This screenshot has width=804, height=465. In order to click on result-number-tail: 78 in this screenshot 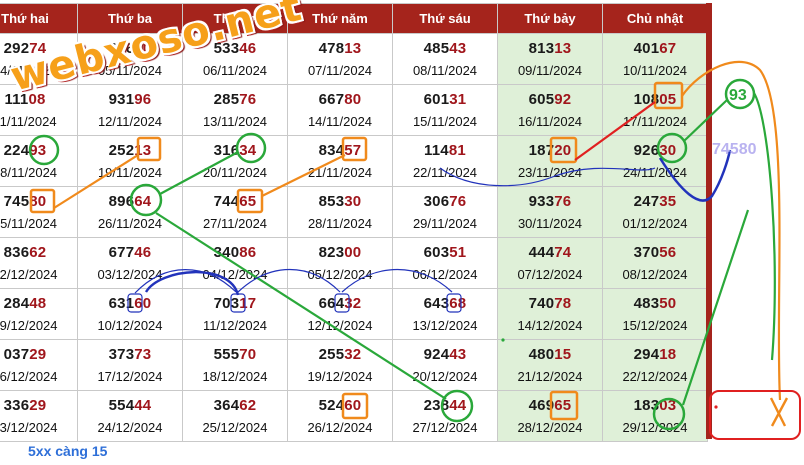, I will do `click(563, 303)`.